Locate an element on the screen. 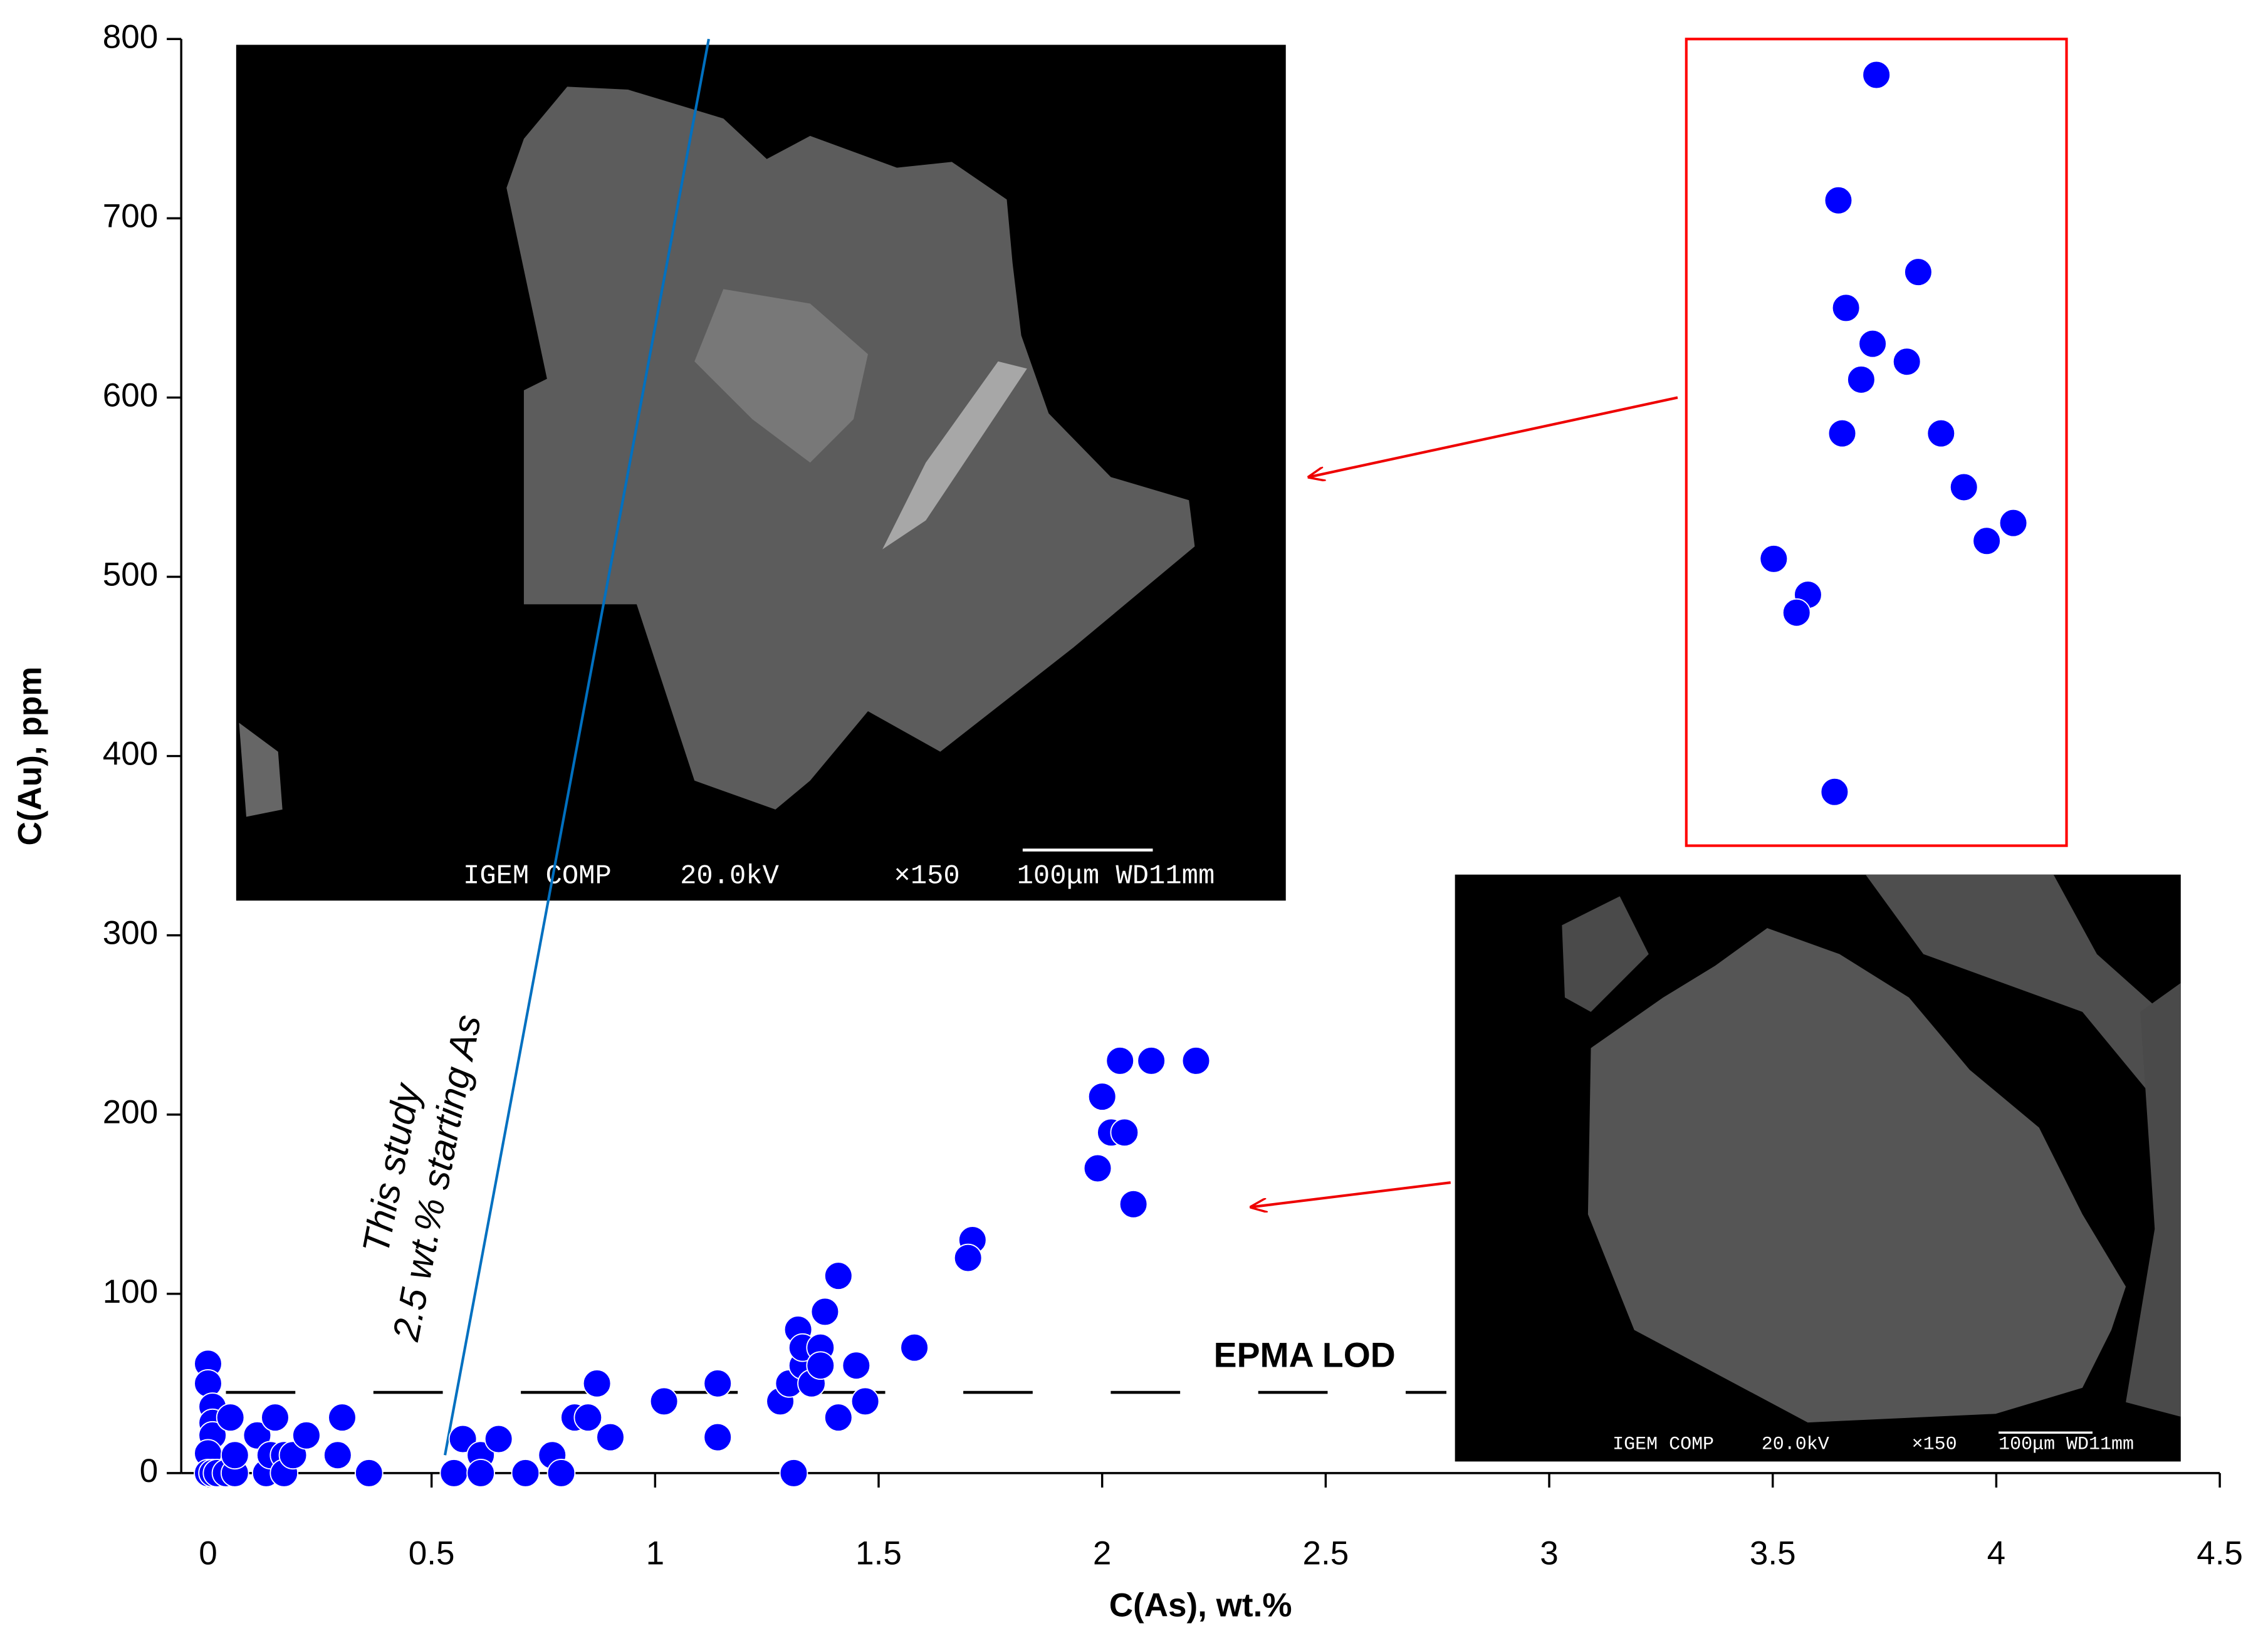  x-tick-label: 1.5 is located at coordinates (878, 1553).